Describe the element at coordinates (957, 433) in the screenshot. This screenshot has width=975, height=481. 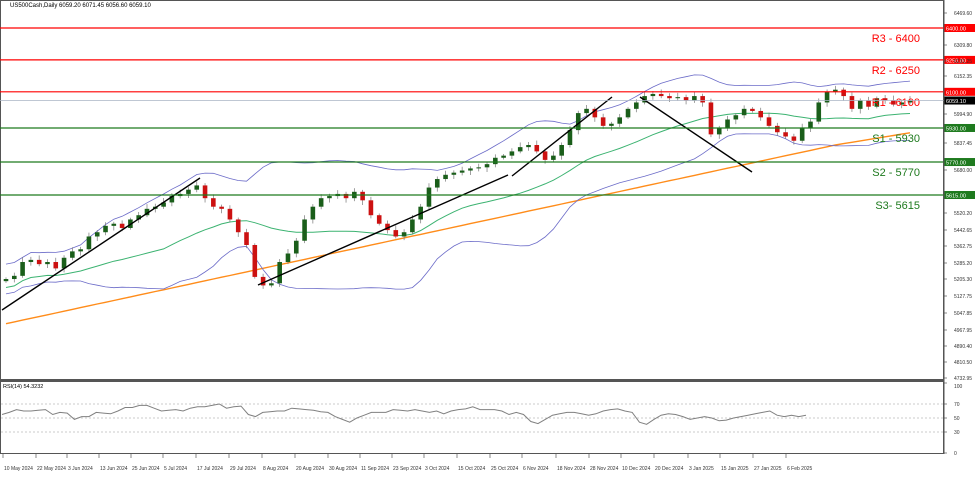
I see `rsi-tick-label: 30` at that location.